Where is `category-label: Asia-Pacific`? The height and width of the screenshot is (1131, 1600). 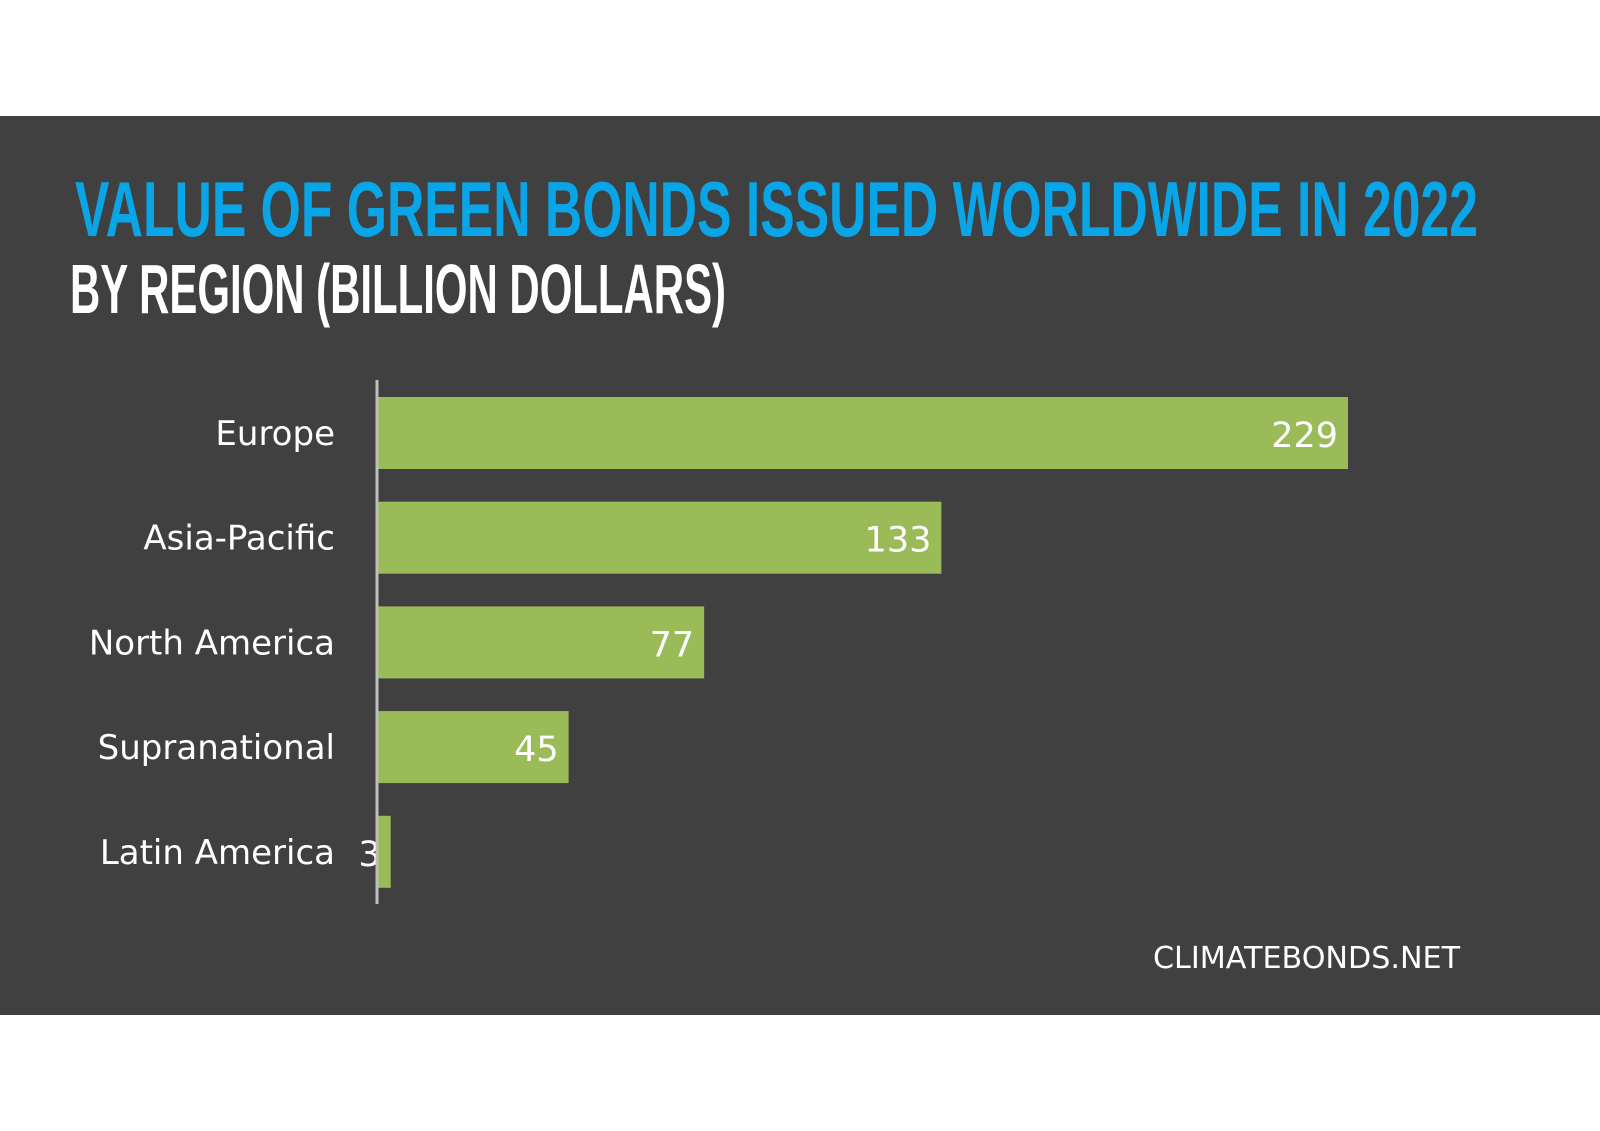
category-label: Asia-Pacific is located at coordinates (239, 539).